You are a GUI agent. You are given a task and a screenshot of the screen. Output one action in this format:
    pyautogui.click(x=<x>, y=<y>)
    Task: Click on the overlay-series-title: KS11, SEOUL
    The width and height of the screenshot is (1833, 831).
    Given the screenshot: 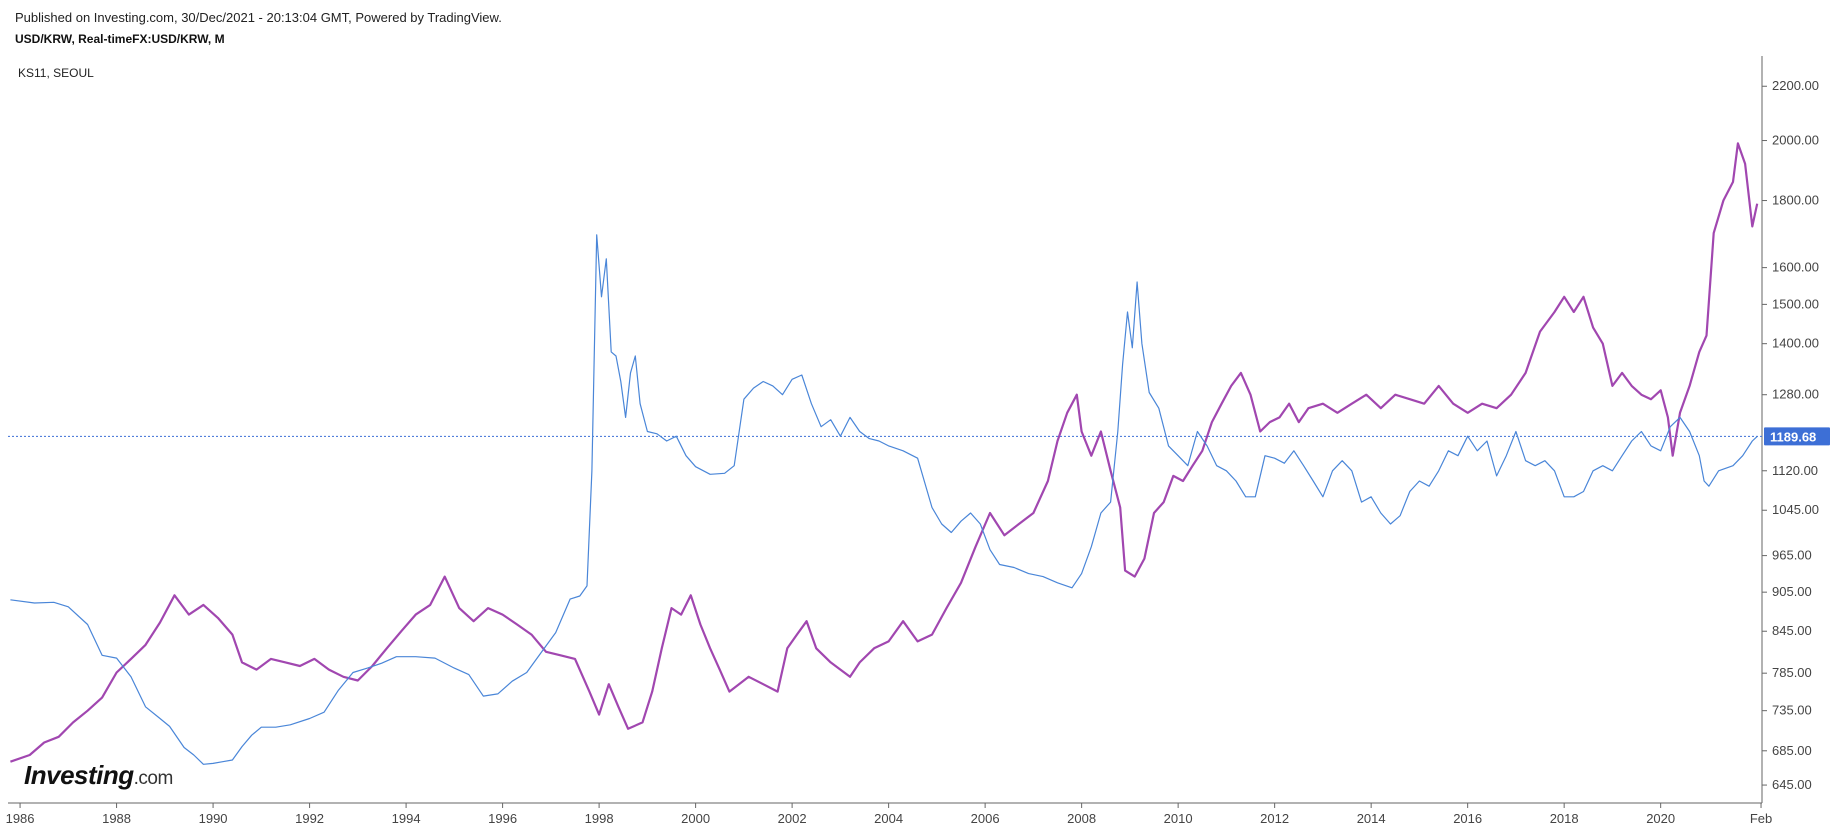 What is the action you would take?
    pyautogui.click(x=56, y=73)
    